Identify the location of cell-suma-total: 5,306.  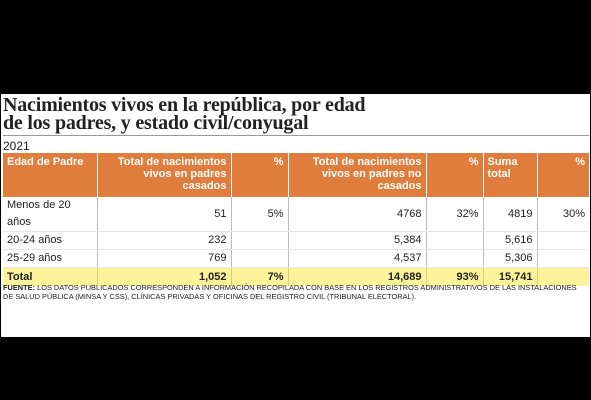
(510, 258).